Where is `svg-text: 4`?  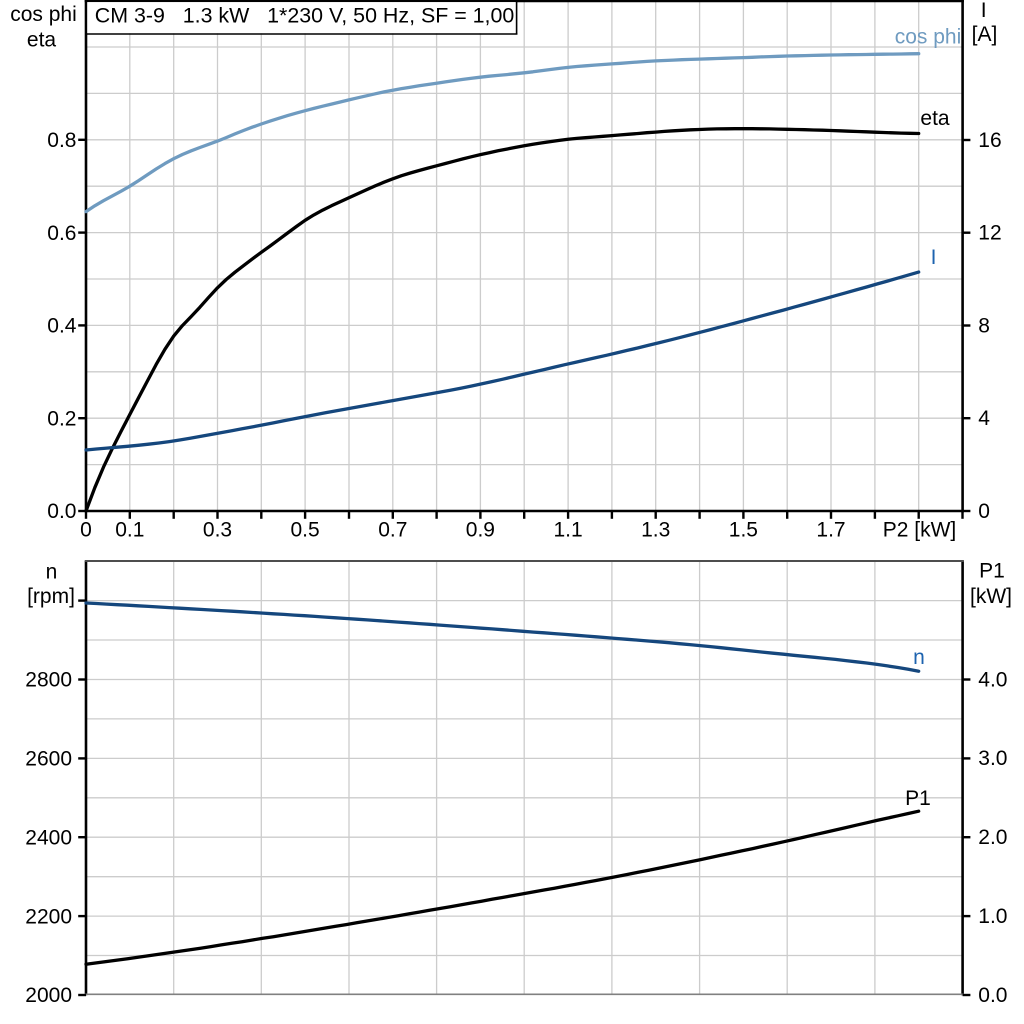
svg-text: 4 is located at coordinates (984, 418).